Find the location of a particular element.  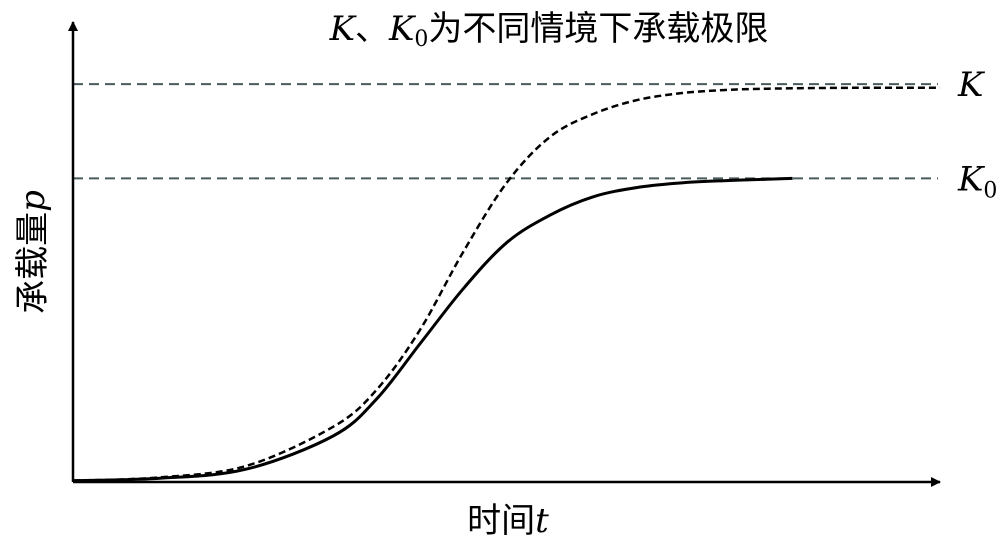

reference-label-k0: K0 is located at coordinates (977, 181).